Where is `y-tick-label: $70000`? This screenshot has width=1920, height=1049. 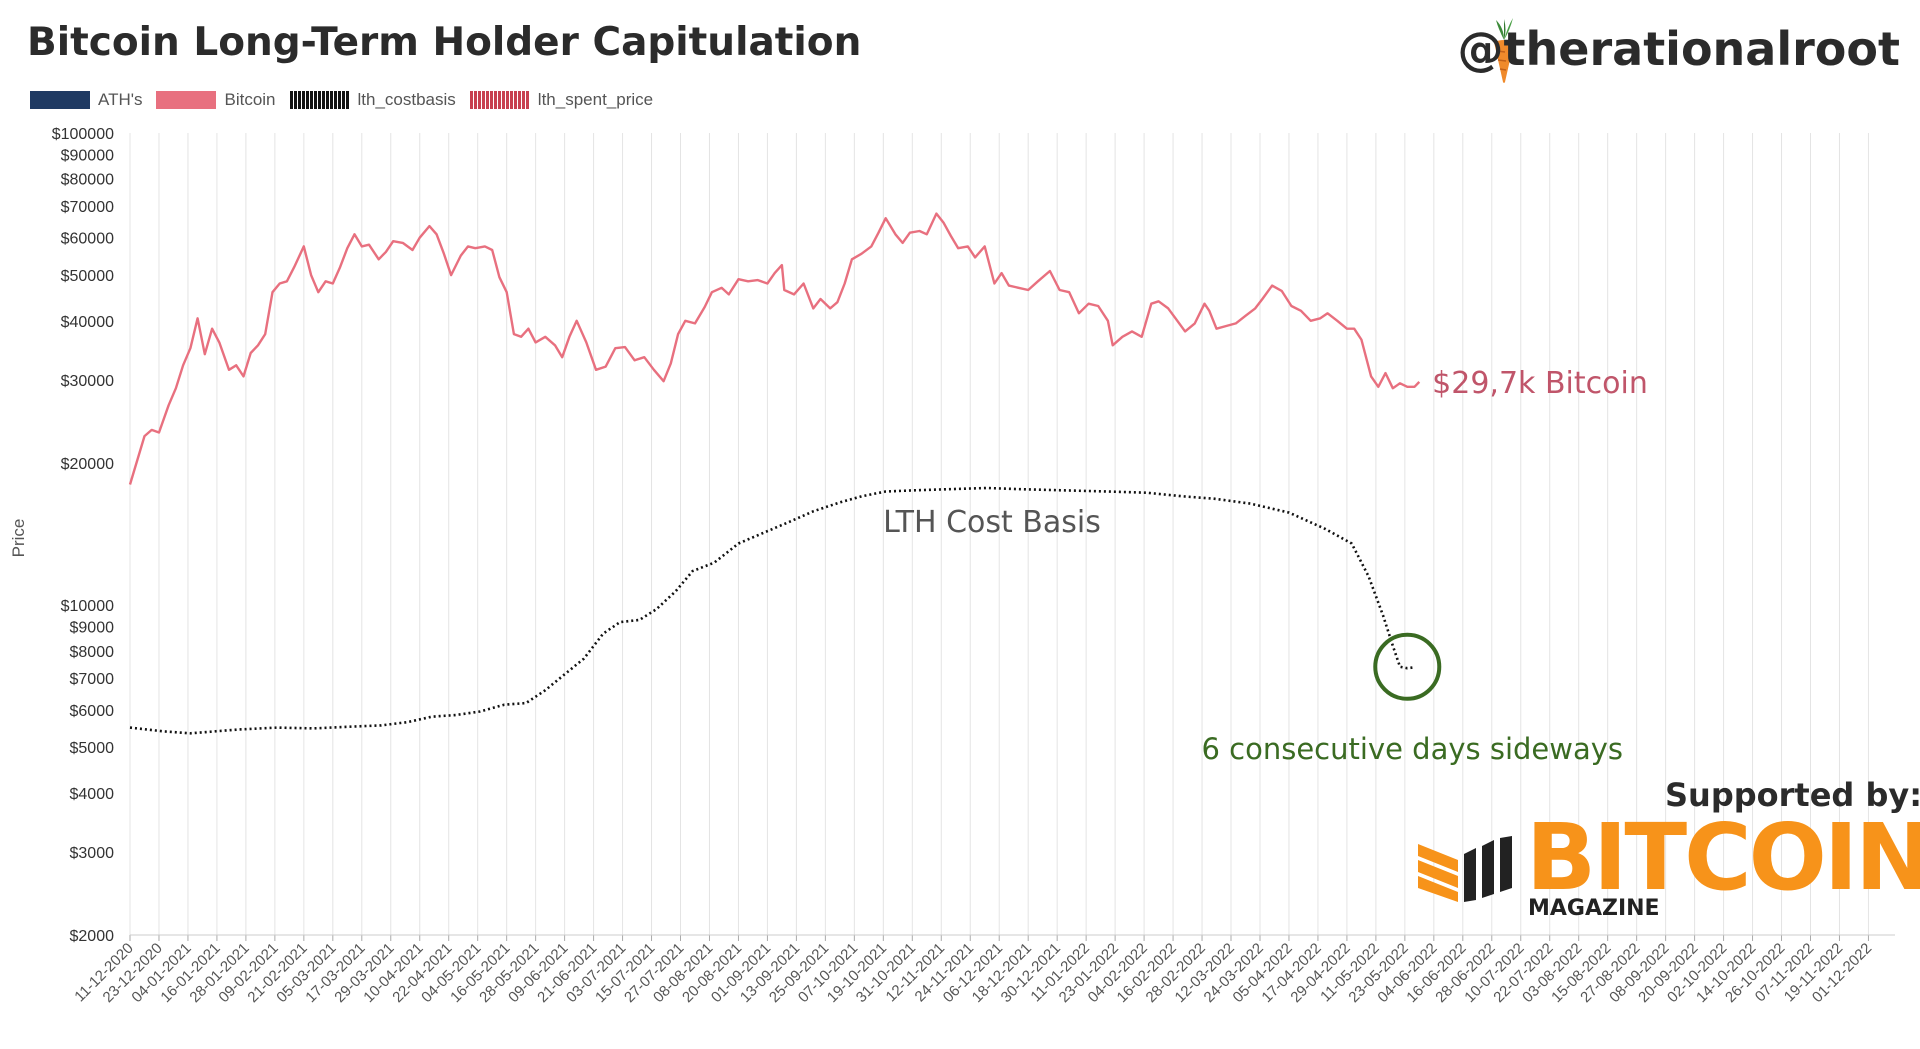 y-tick-label: $70000 is located at coordinates (87, 207).